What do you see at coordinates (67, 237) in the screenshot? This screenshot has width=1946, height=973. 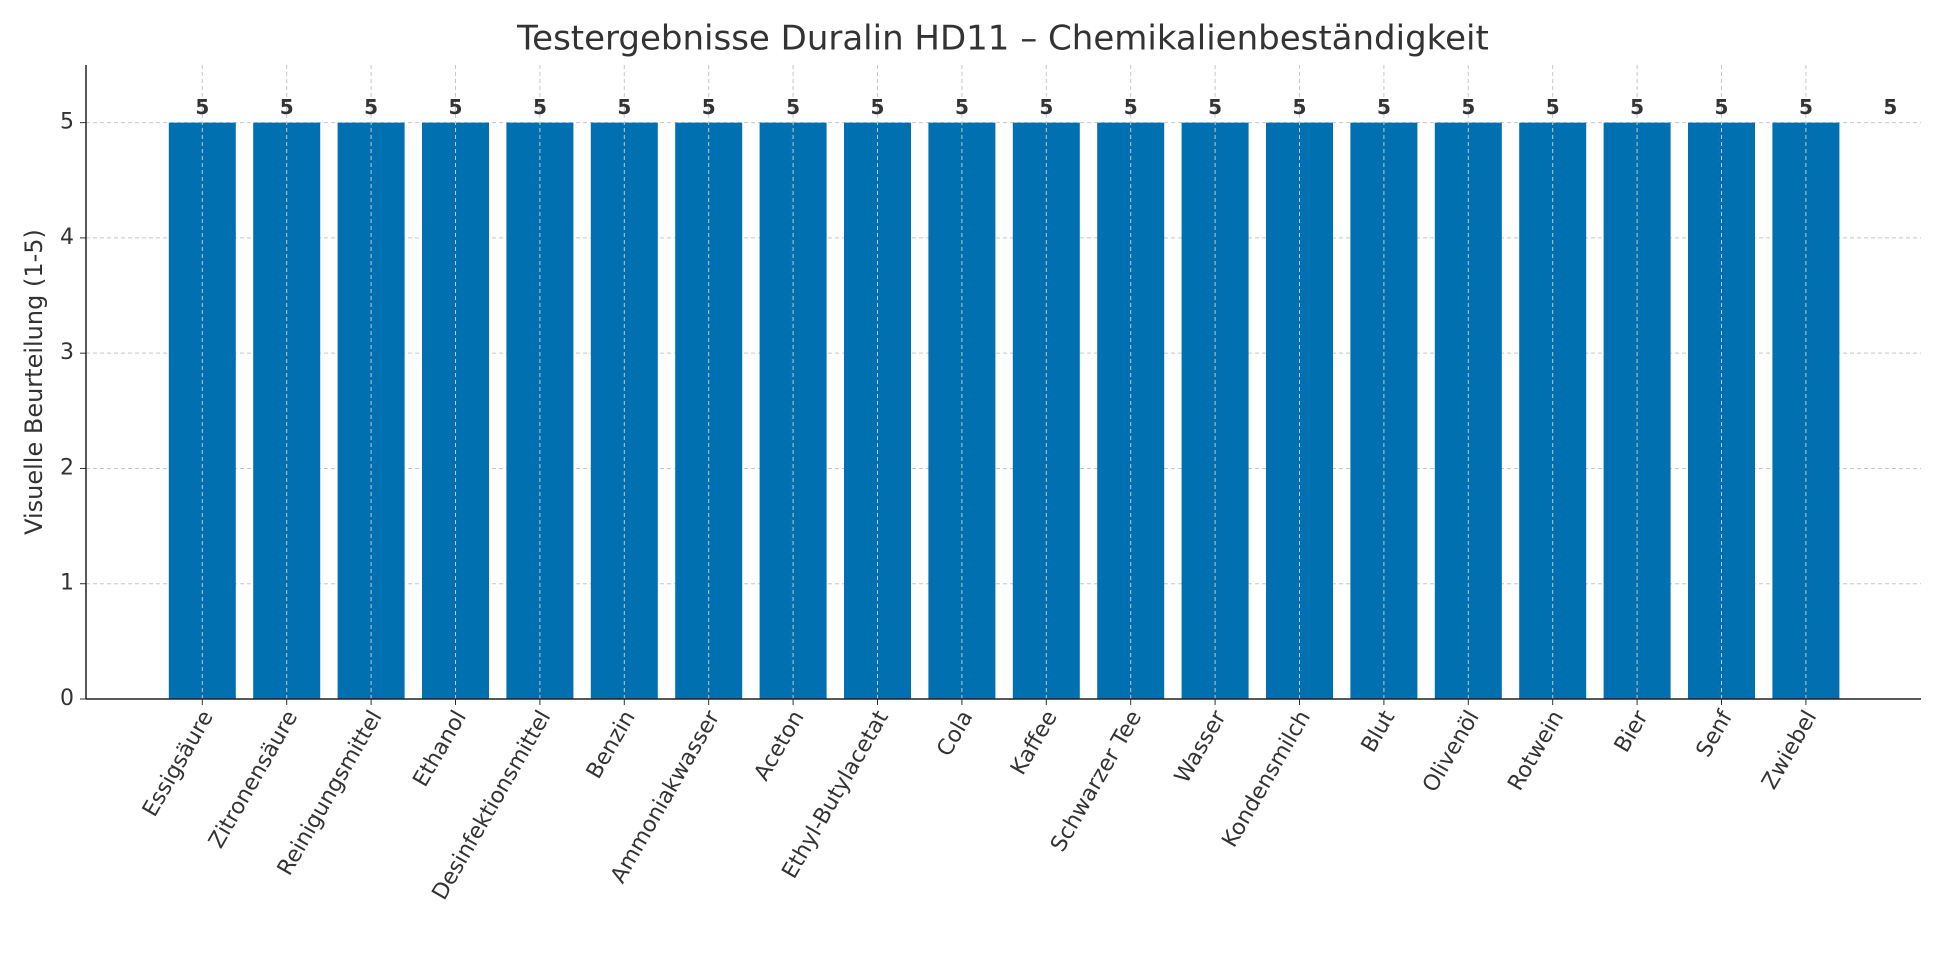 I see `y-tick-label: 4` at bounding box center [67, 237].